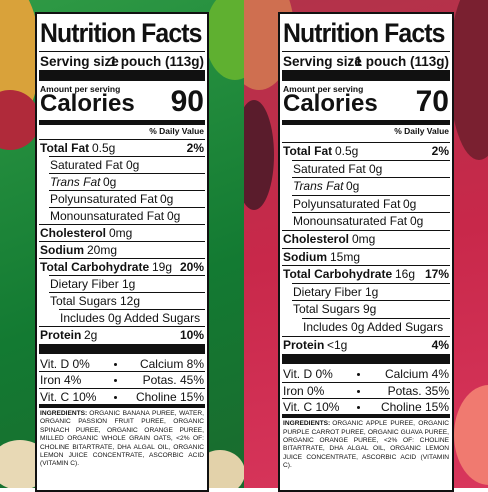  What do you see at coordinates (121, 233) in the screenshot?
I see `nutrient-amount: 0mg` at bounding box center [121, 233].